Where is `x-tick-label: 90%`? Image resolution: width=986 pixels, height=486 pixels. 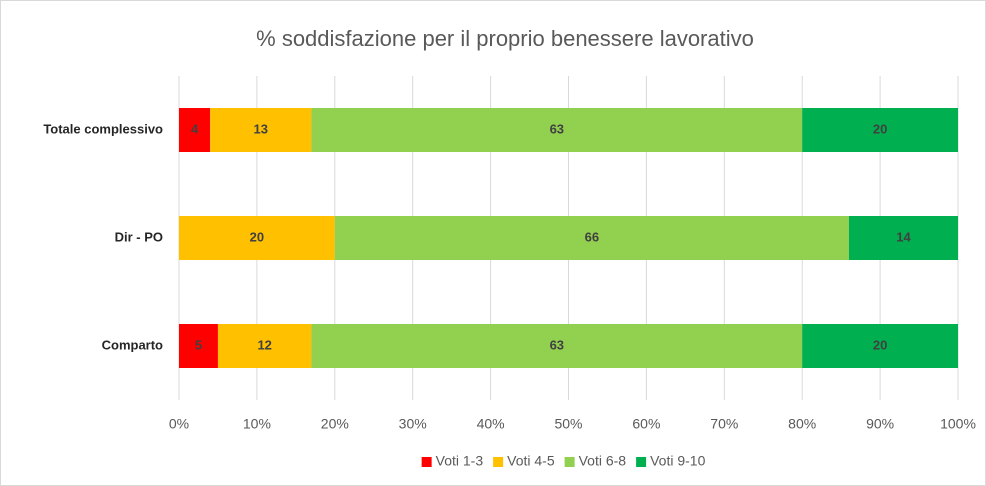 x-tick-label: 90% is located at coordinates (880, 424).